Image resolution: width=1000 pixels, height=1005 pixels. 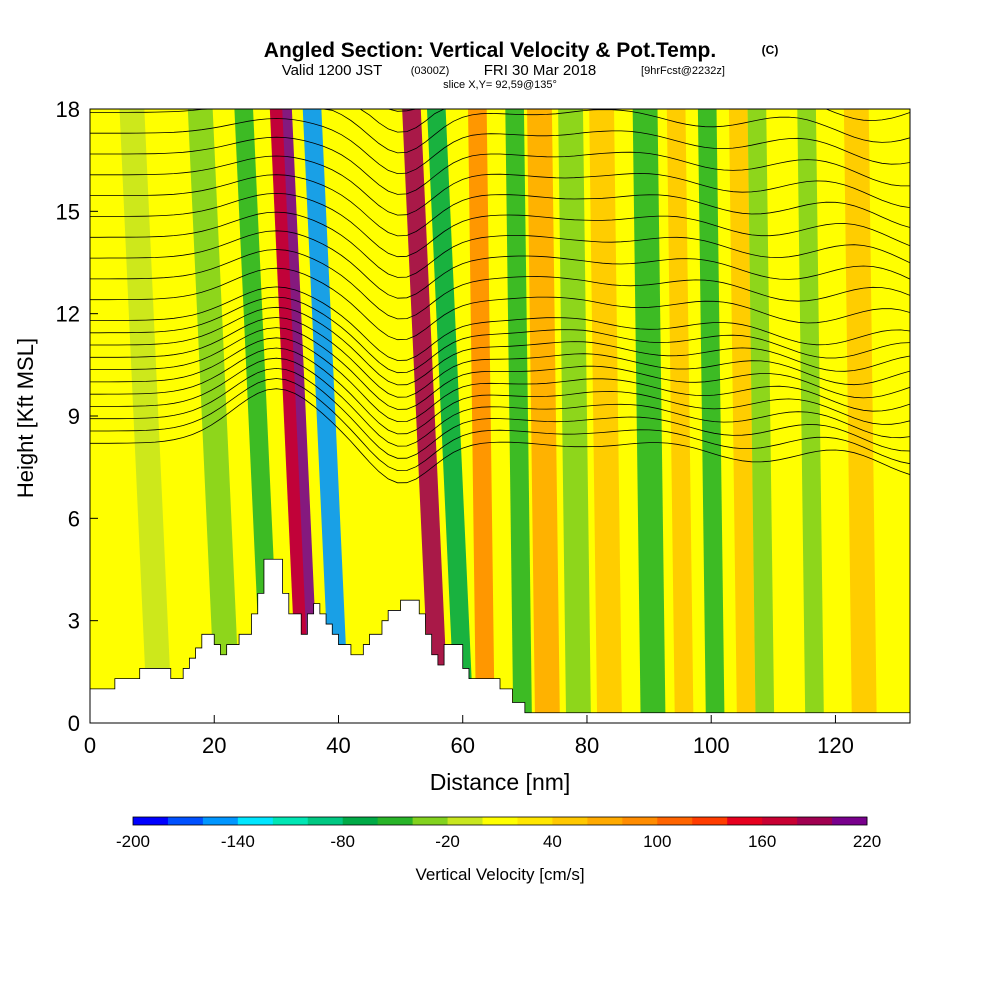 I want to click on x-tick-label: 120, so click(x=835, y=745).